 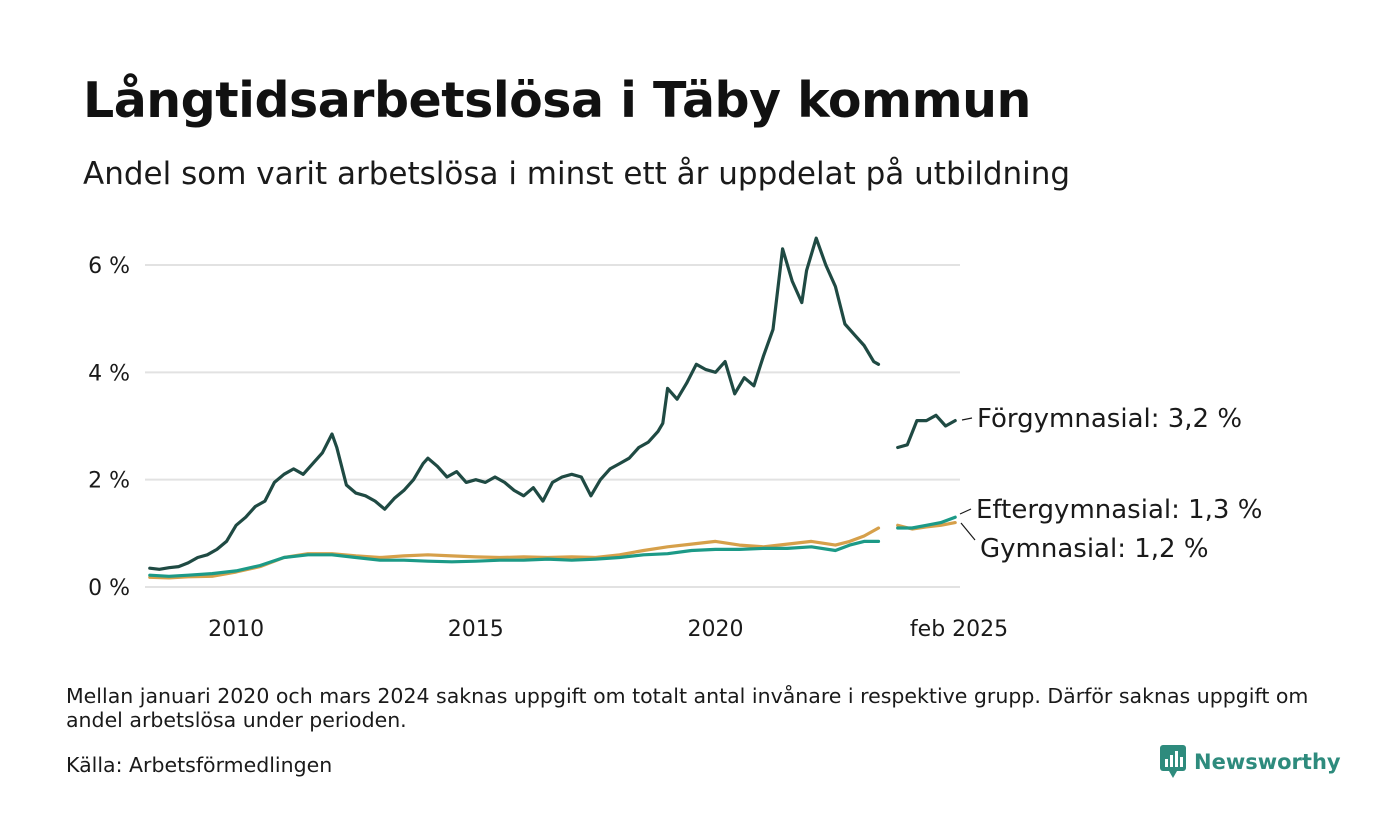 I want to click on source-credit: Källa: Arbetsförmedlingen, so click(x=199, y=765).